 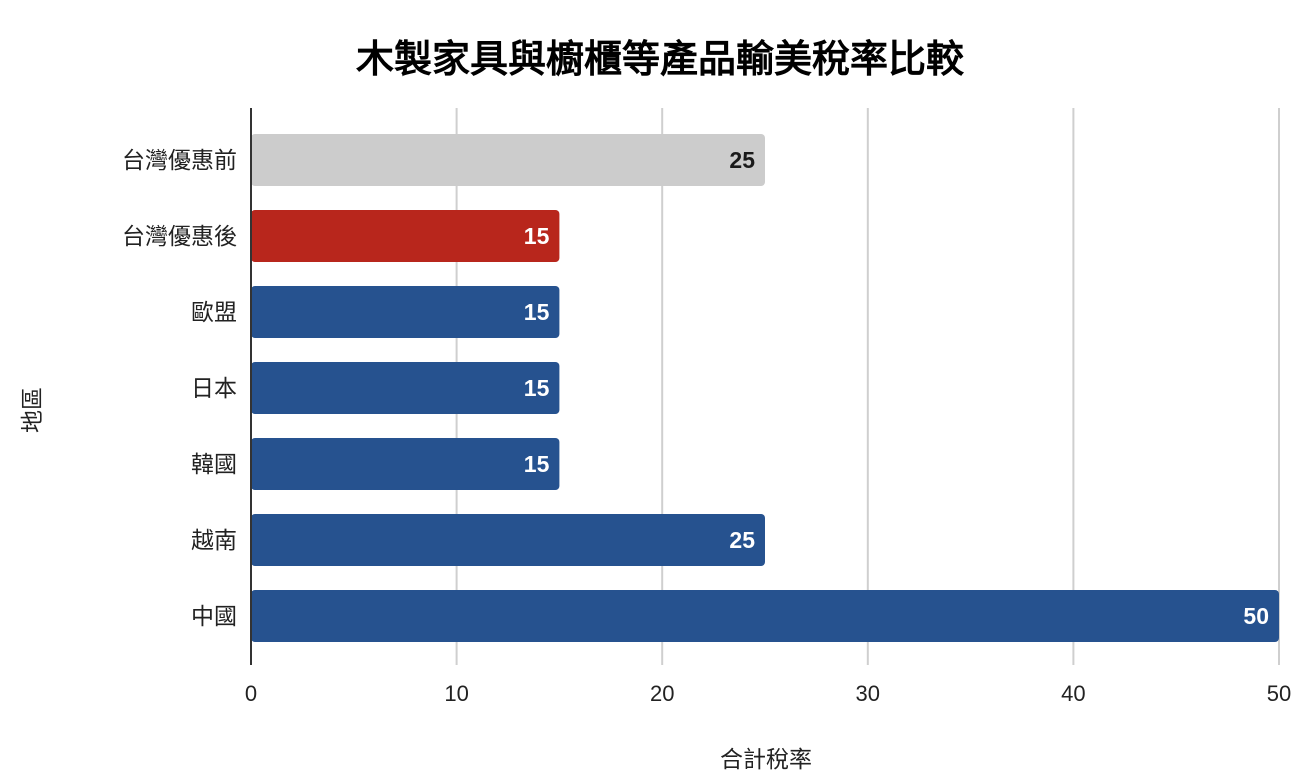 What do you see at coordinates (766, 760) in the screenshot?
I see `x-axis-title: 合計稅率` at bounding box center [766, 760].